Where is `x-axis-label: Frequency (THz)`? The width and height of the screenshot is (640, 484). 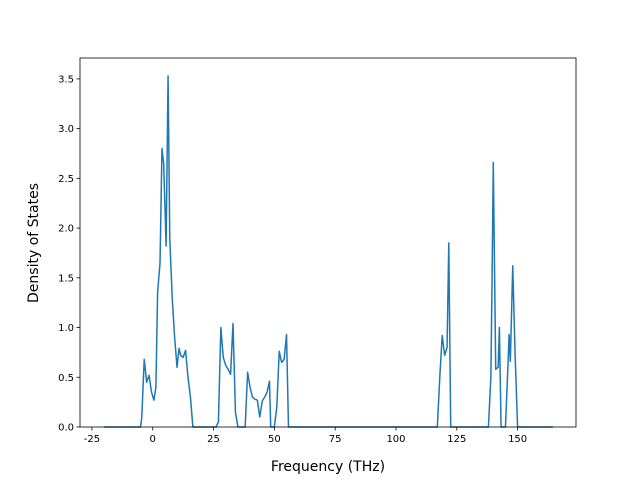 x-axis-label: Frequency (THz) is located at coordinates (328, 467).